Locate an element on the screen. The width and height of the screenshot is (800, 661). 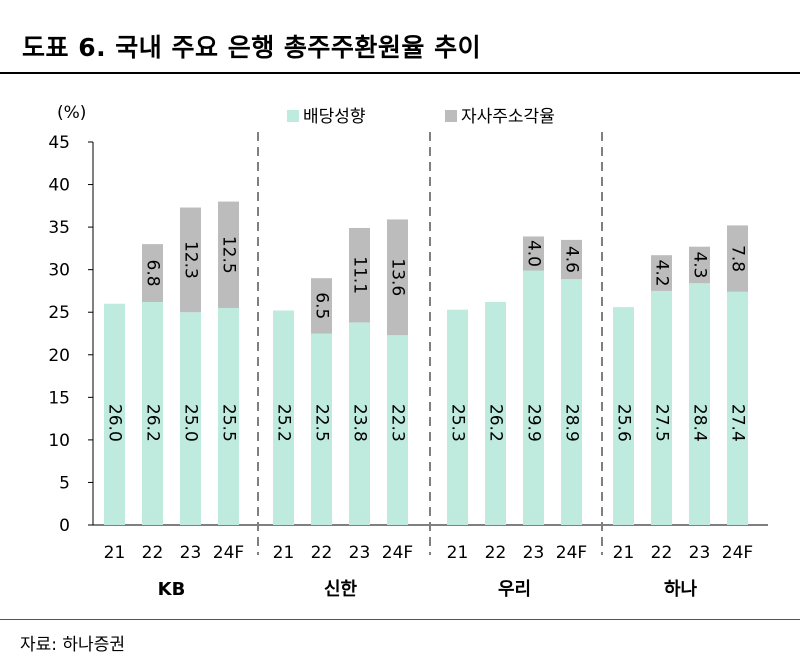
group-label: 하나 is located at coordinates (681, 589).